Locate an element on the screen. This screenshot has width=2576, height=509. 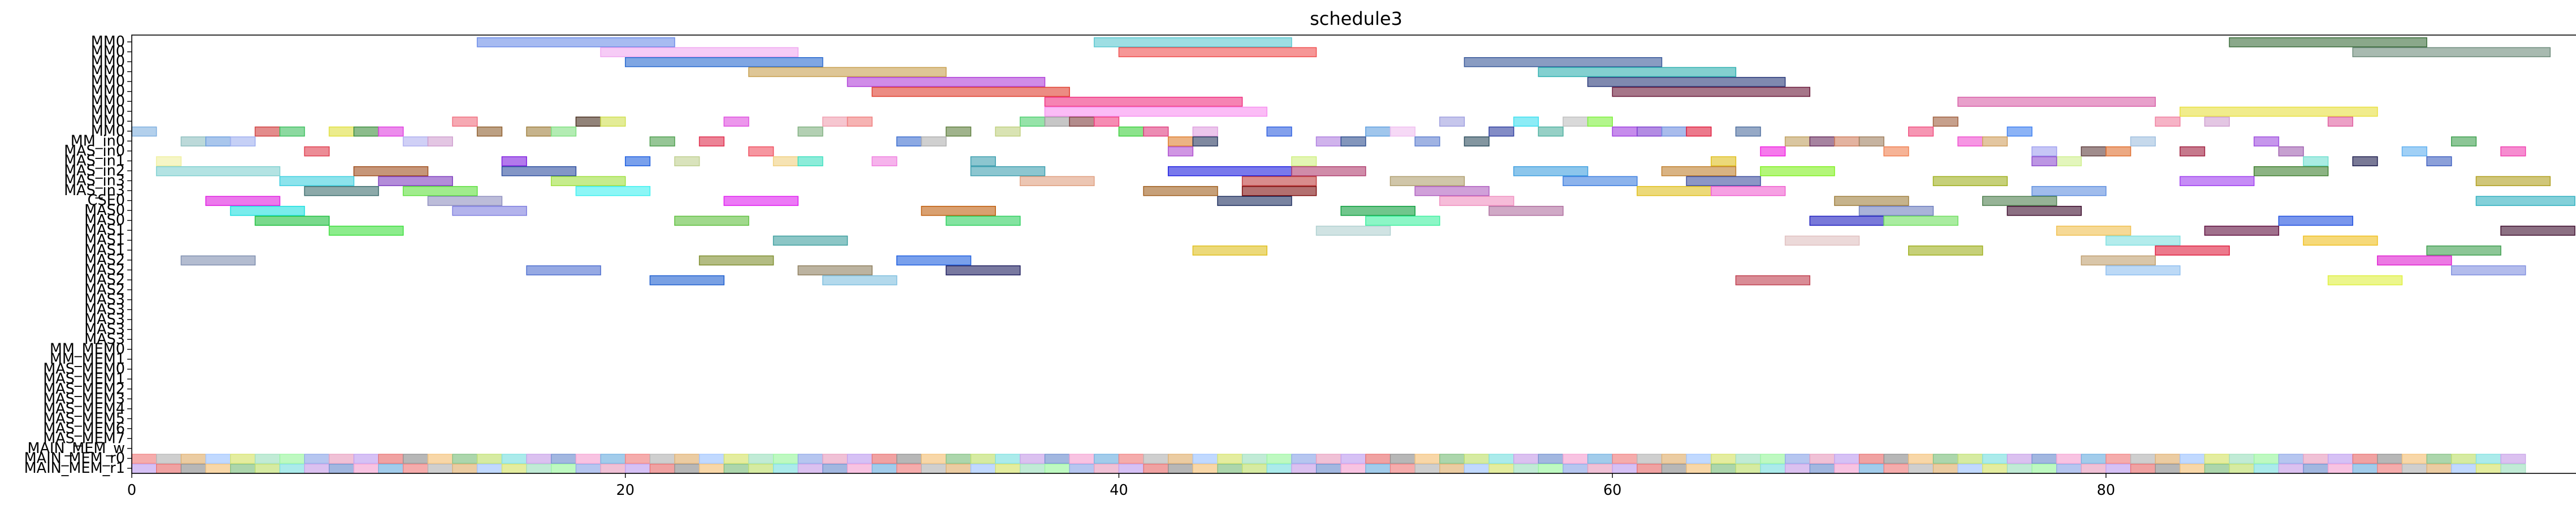
y-tick-label: MAS2 is located at coordinates (105, 279).